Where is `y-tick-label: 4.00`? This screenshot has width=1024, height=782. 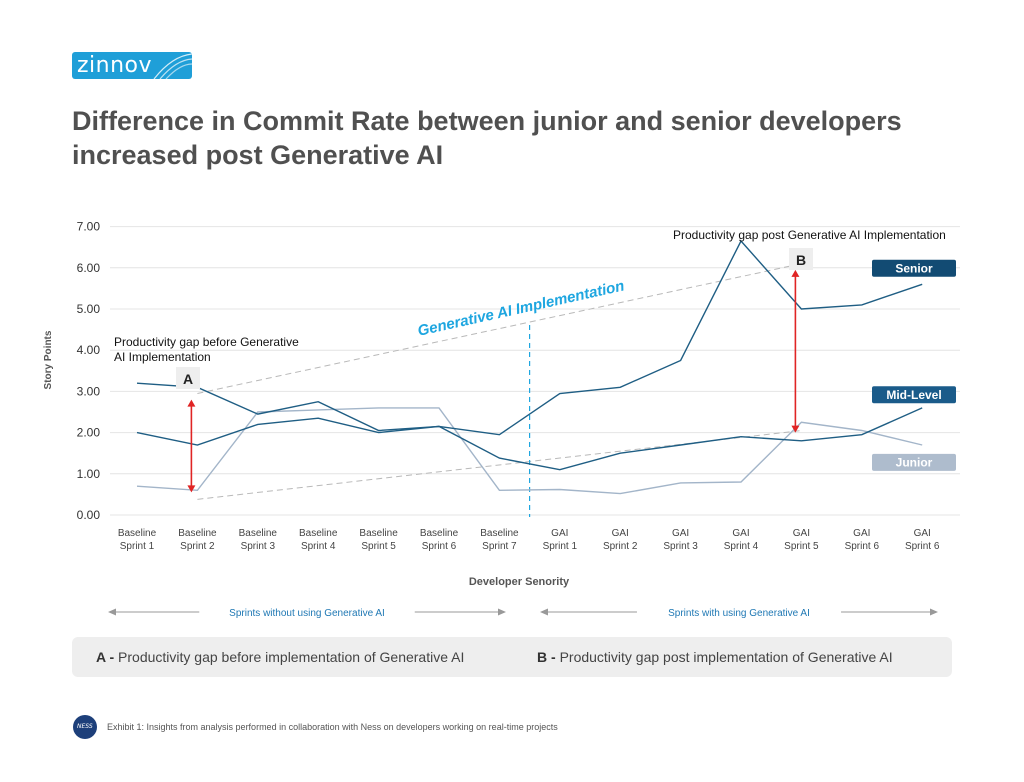 y-tick-label: 4.00 is located at coordinates (89, 350).